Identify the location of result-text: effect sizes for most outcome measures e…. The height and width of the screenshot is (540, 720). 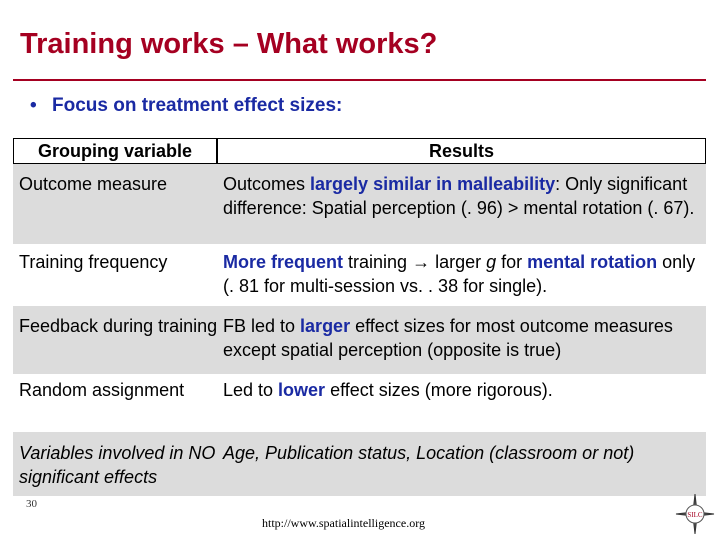
(448, 338).